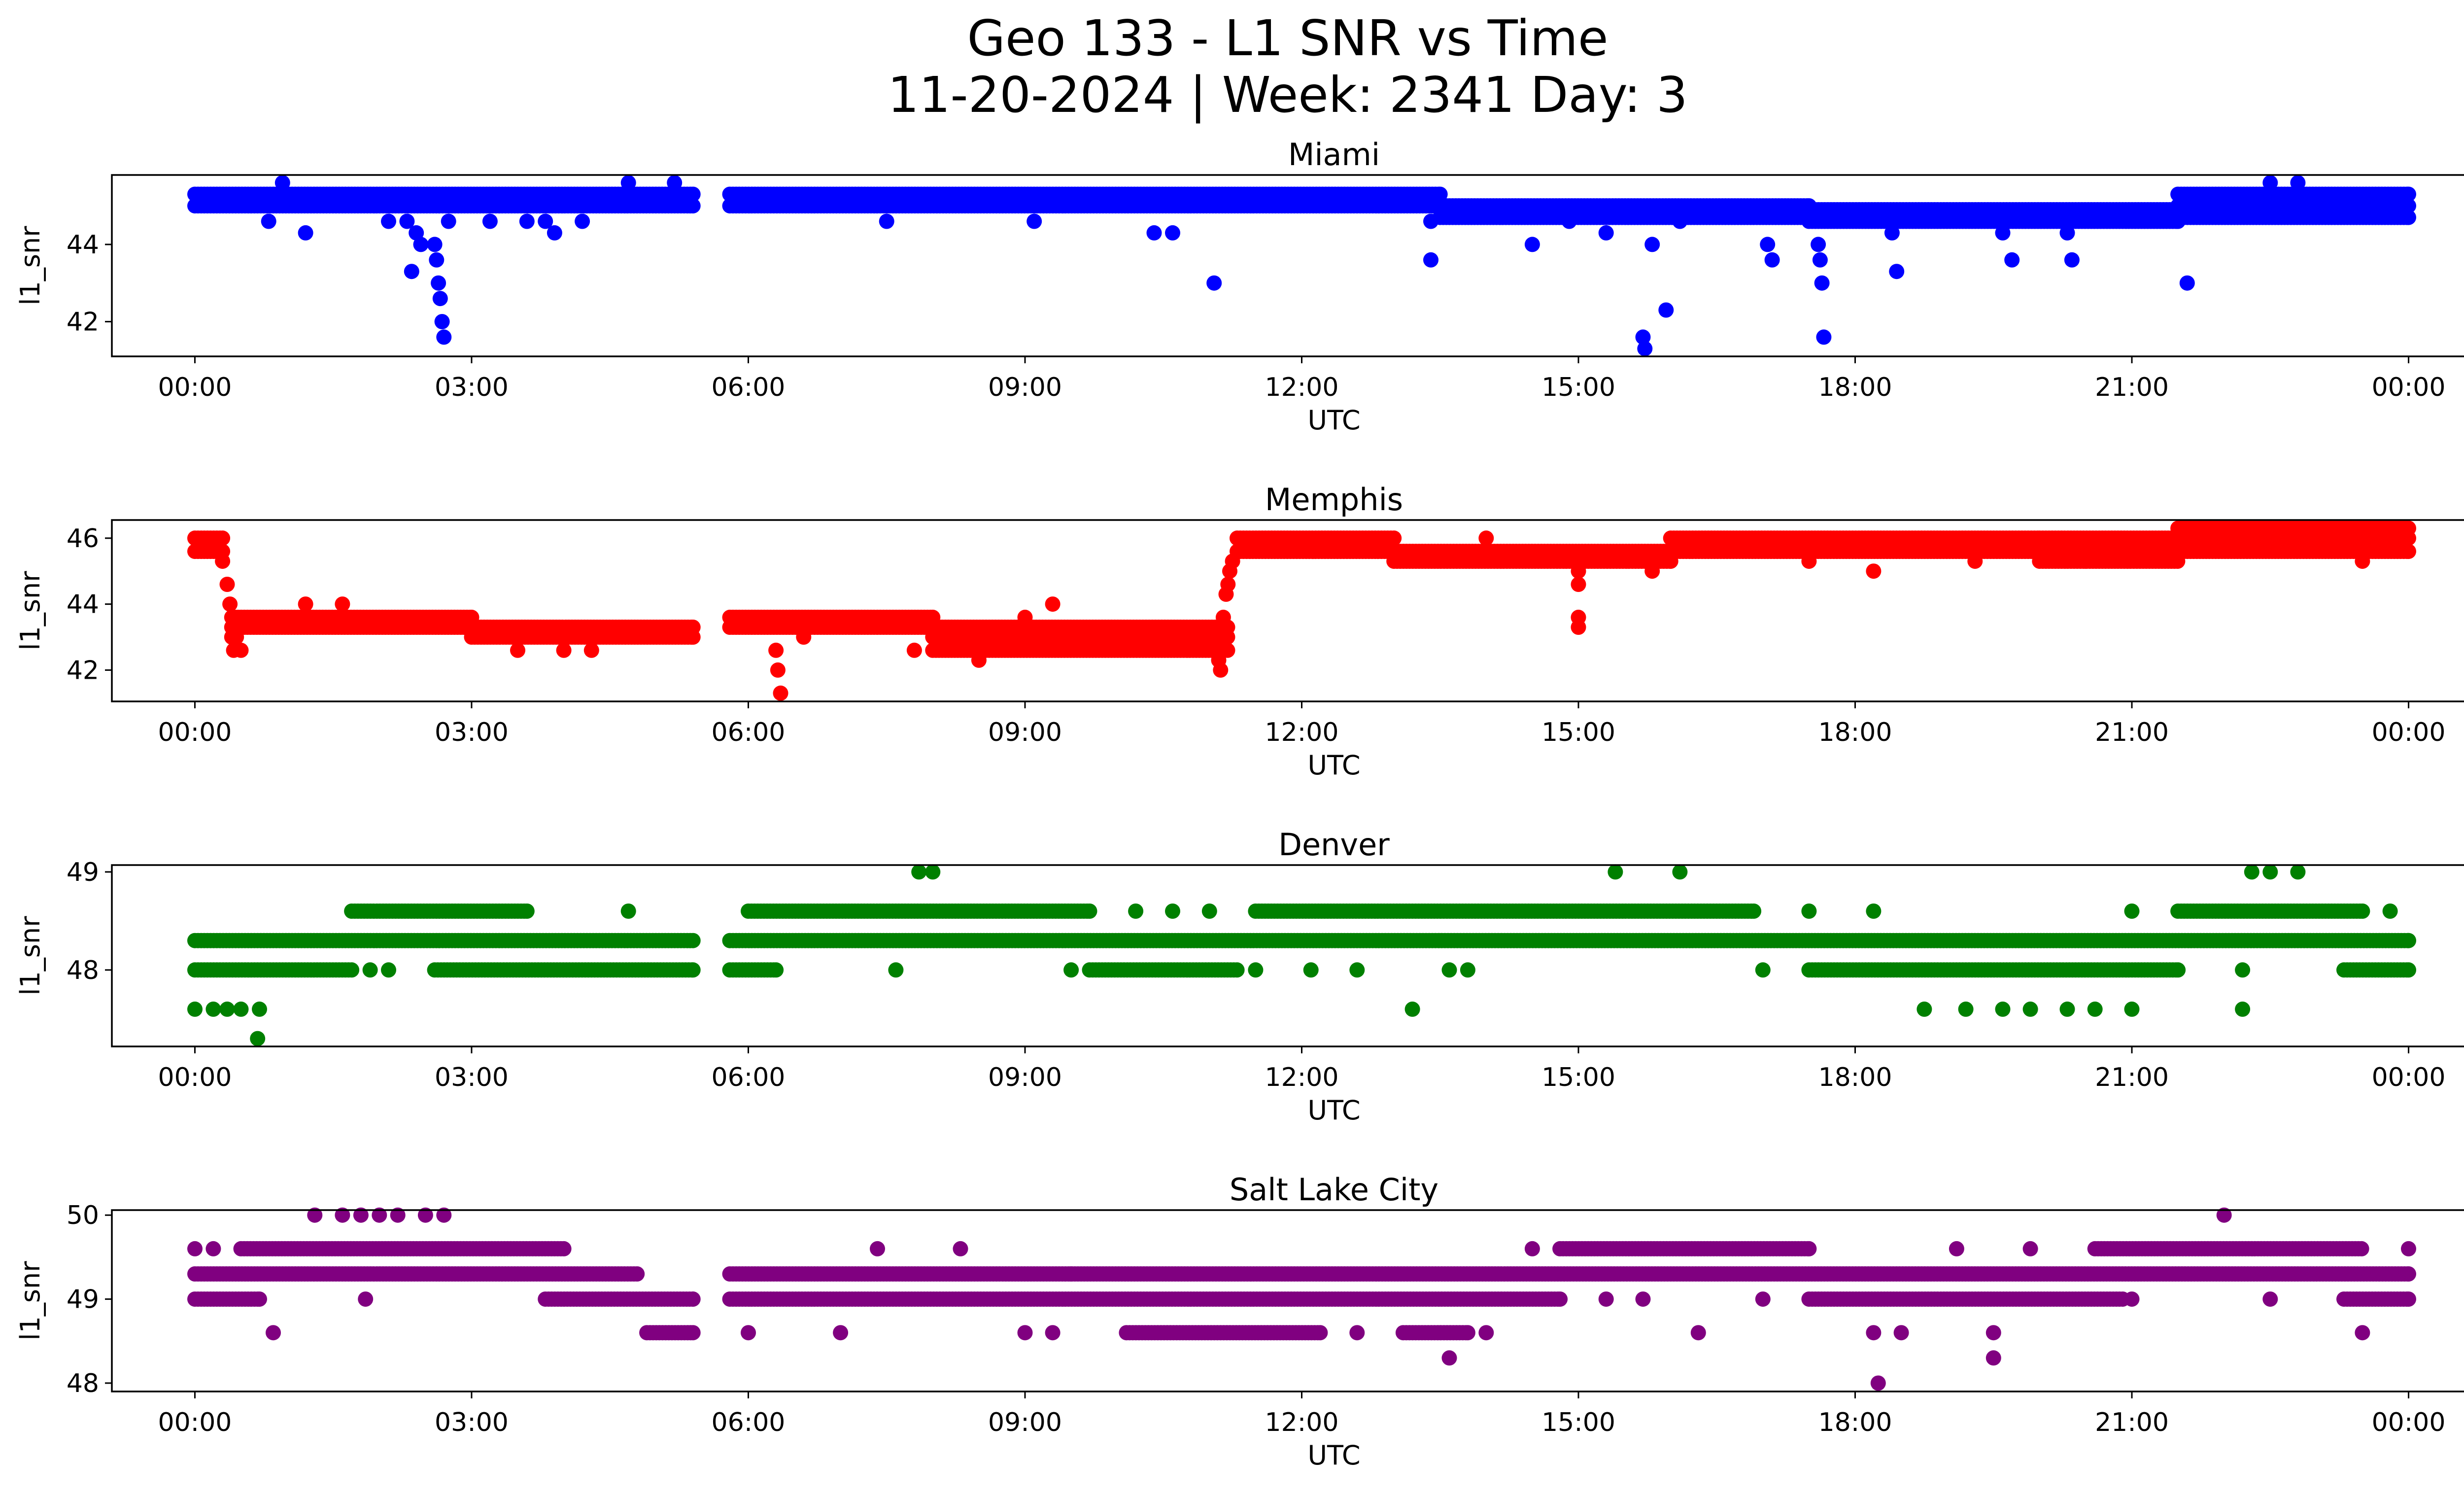 The height and width of the screenshot is (1495, 2464). Describe the element at coordinates (1334, 500) in the screenshot. I see `subplot-title: Memphis` at that location.